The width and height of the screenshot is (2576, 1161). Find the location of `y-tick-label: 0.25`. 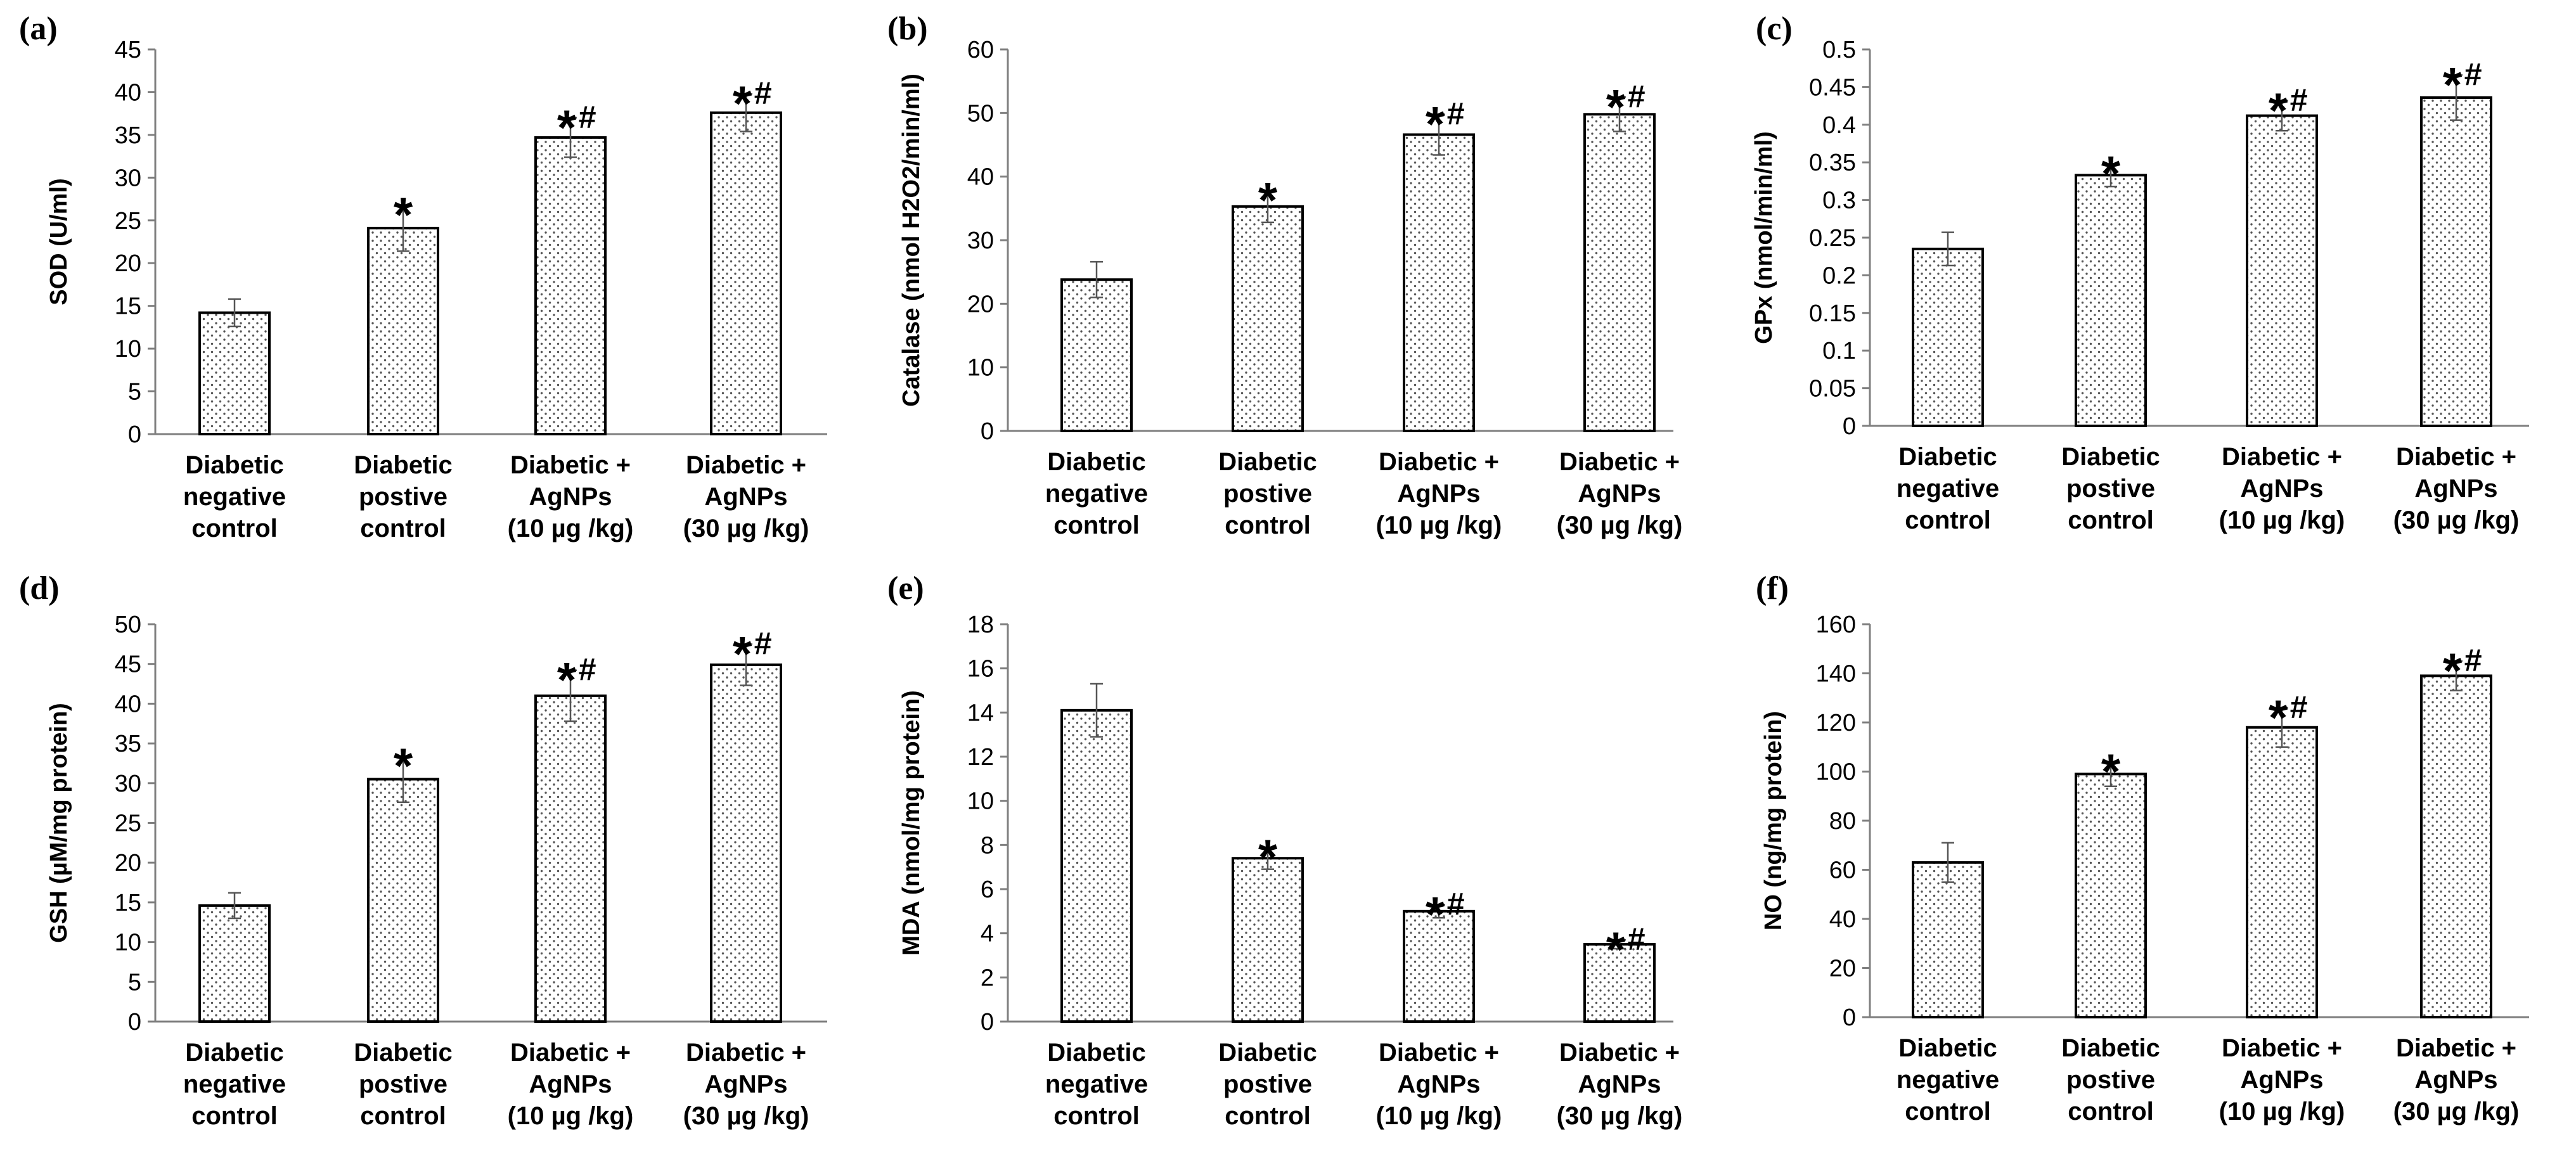

y-tick-label: 0.25 is located at coordinates (1833, 238).